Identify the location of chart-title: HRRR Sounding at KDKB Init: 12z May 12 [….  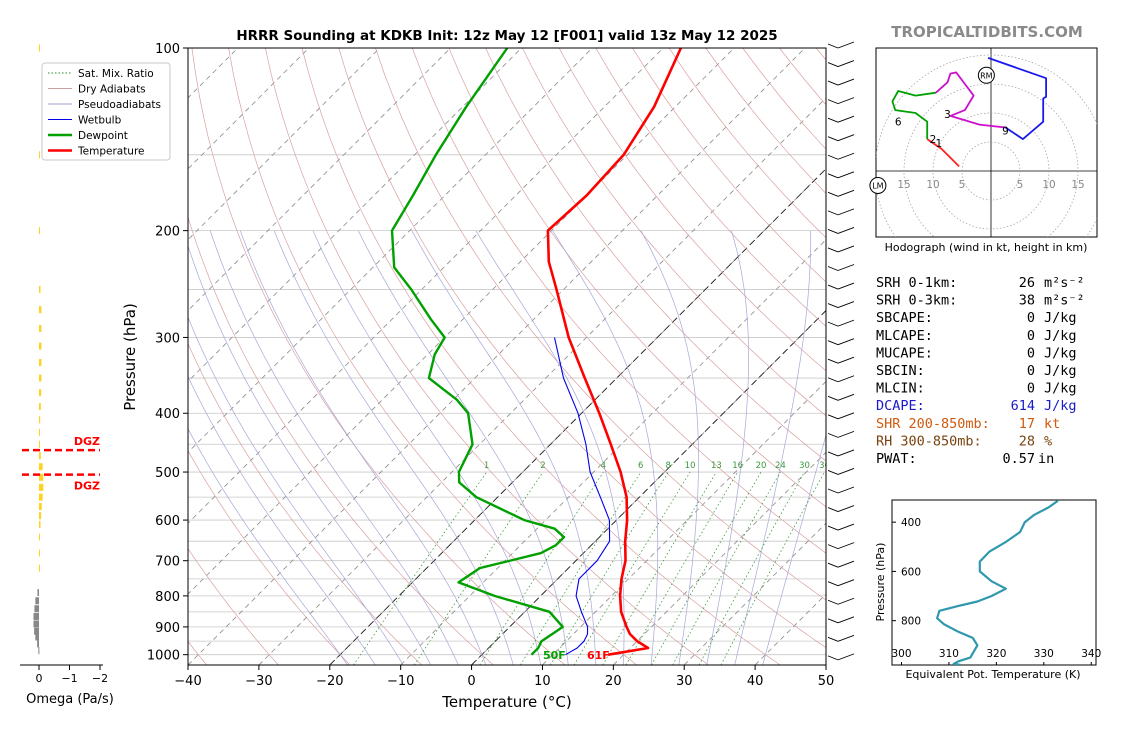
(506, 36).